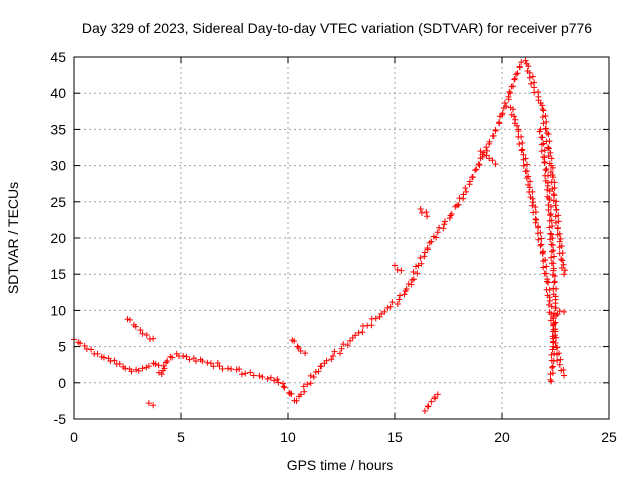  I want to click on y-tick-label: 5, so click(62, 347).